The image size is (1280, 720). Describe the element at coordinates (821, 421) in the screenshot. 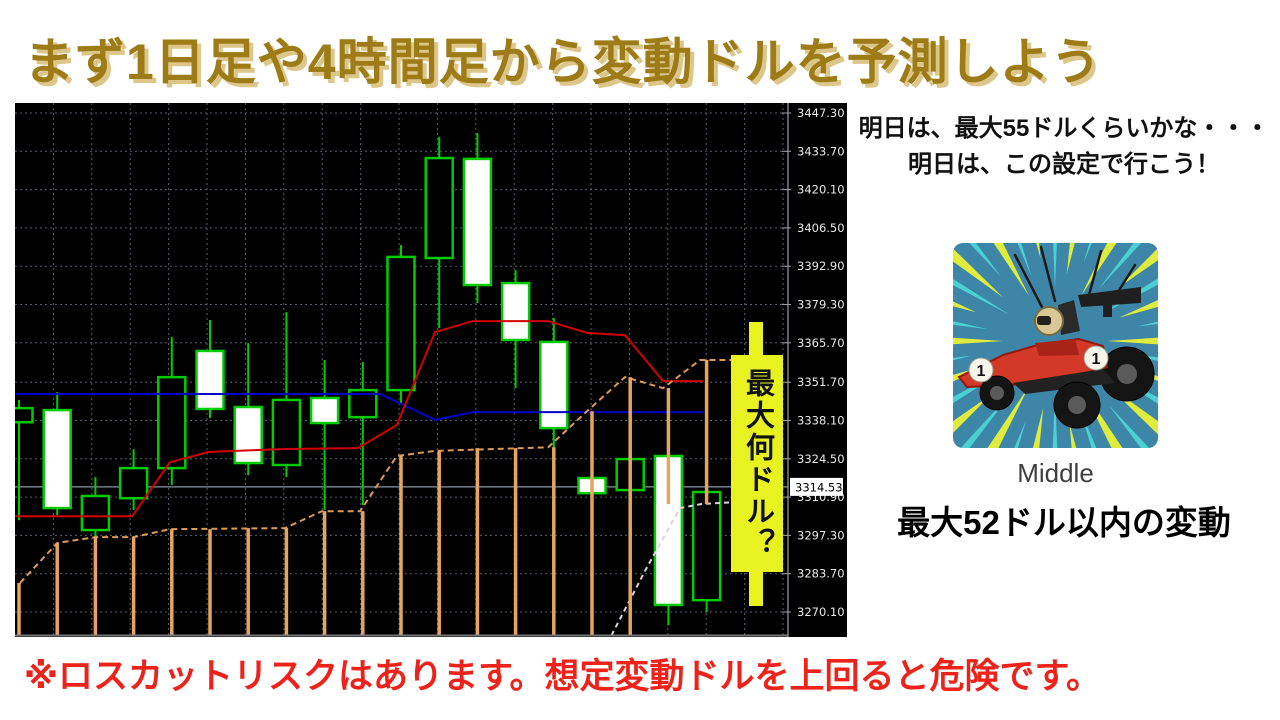

I see `price-tick-label: 3338.10` at that location.